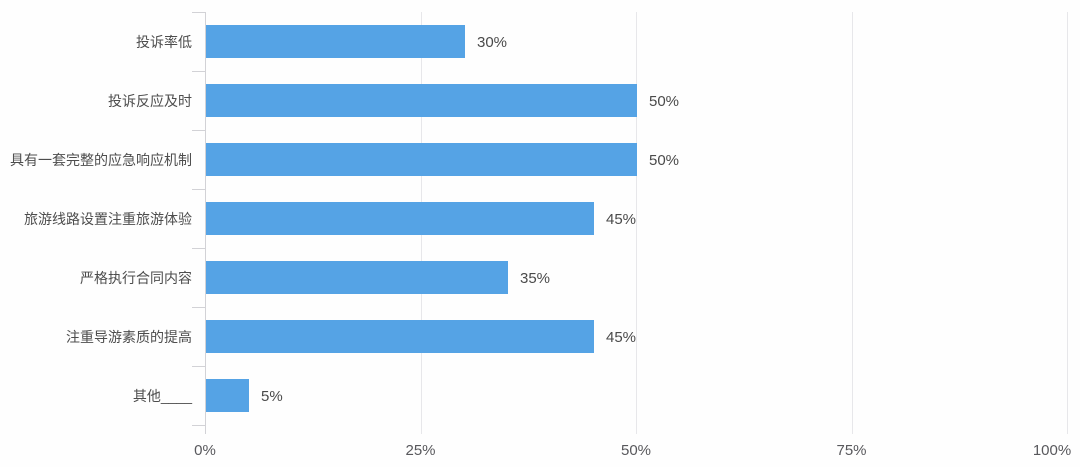 This screenshot has height=467, width=1080. What do you see at coordinates (420, 450) in the screenshot?
I see `x-tick-label: 25%` at bounding box center [420, 450].